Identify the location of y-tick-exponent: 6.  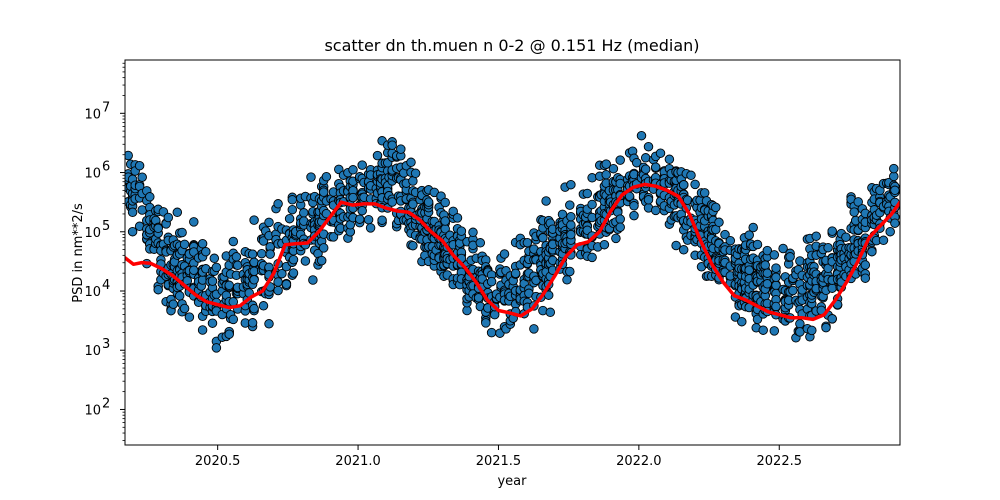
(106, 167).